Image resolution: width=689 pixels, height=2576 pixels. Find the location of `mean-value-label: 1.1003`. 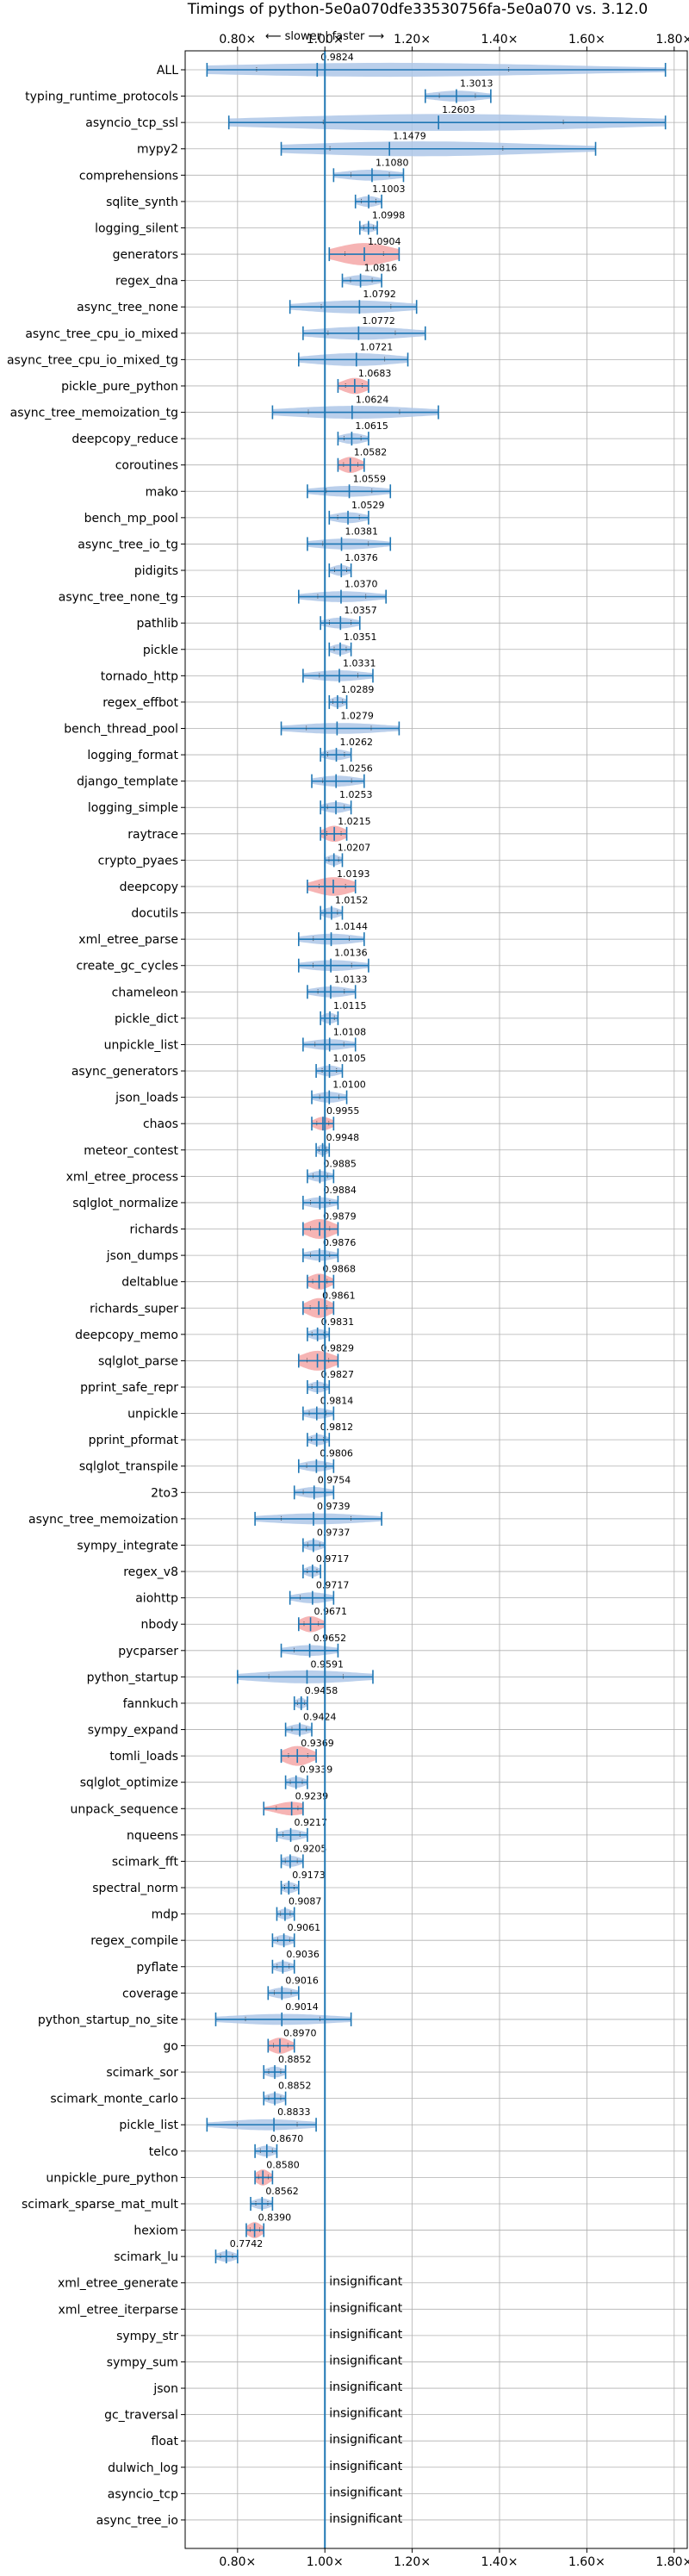

mean-value-label: 1.1003 is located at coordinates (389, 190).